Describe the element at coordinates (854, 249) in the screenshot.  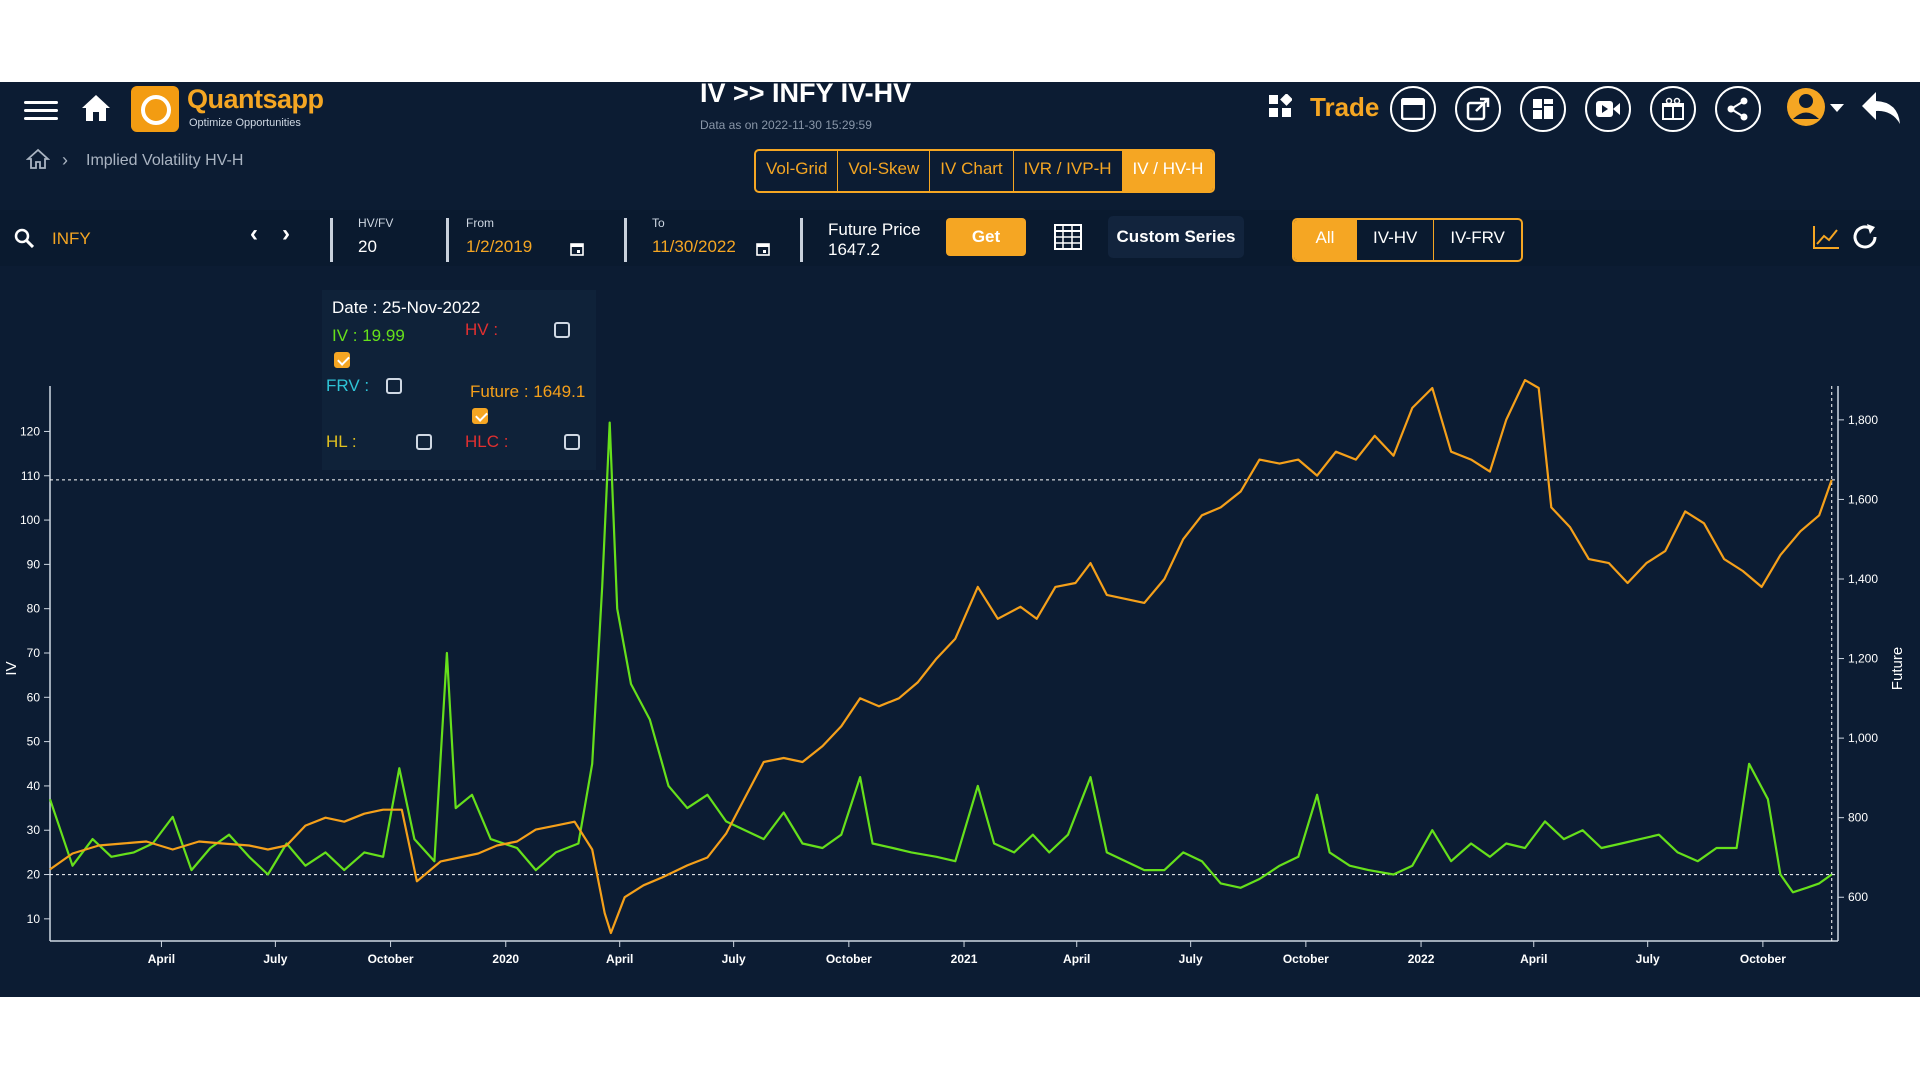
I see `future-price-value: 1647.2` at that location.